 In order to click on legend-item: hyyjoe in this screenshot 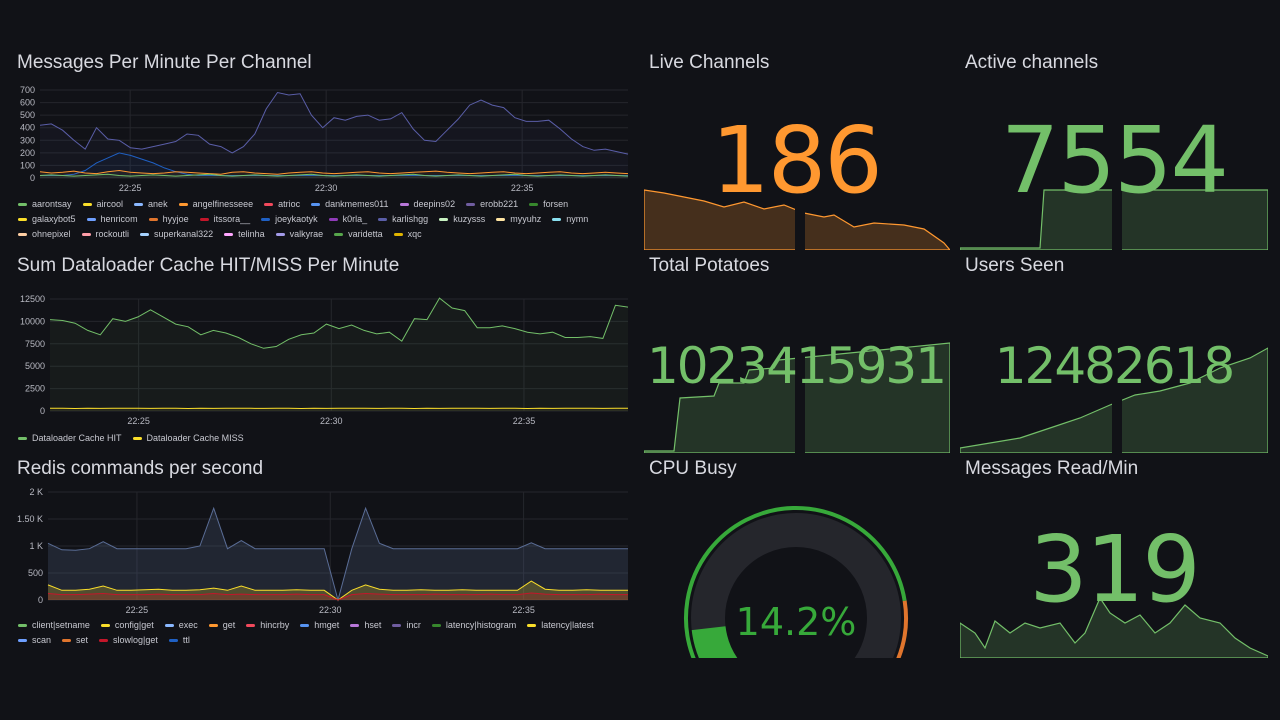, I will do `click(168, 219)`.